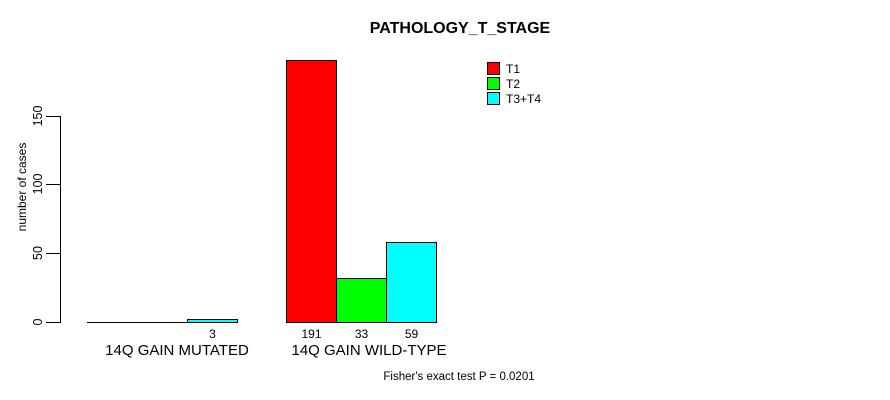 Image resolution: width=890 pixels, height=400 pixels. What do you see at coordinates (369, 350) in the screenshot?
I see `category-label-14q-gain-wild-type: 14Q GAIN WILD-TYPE` at bounding box center [369, 350].